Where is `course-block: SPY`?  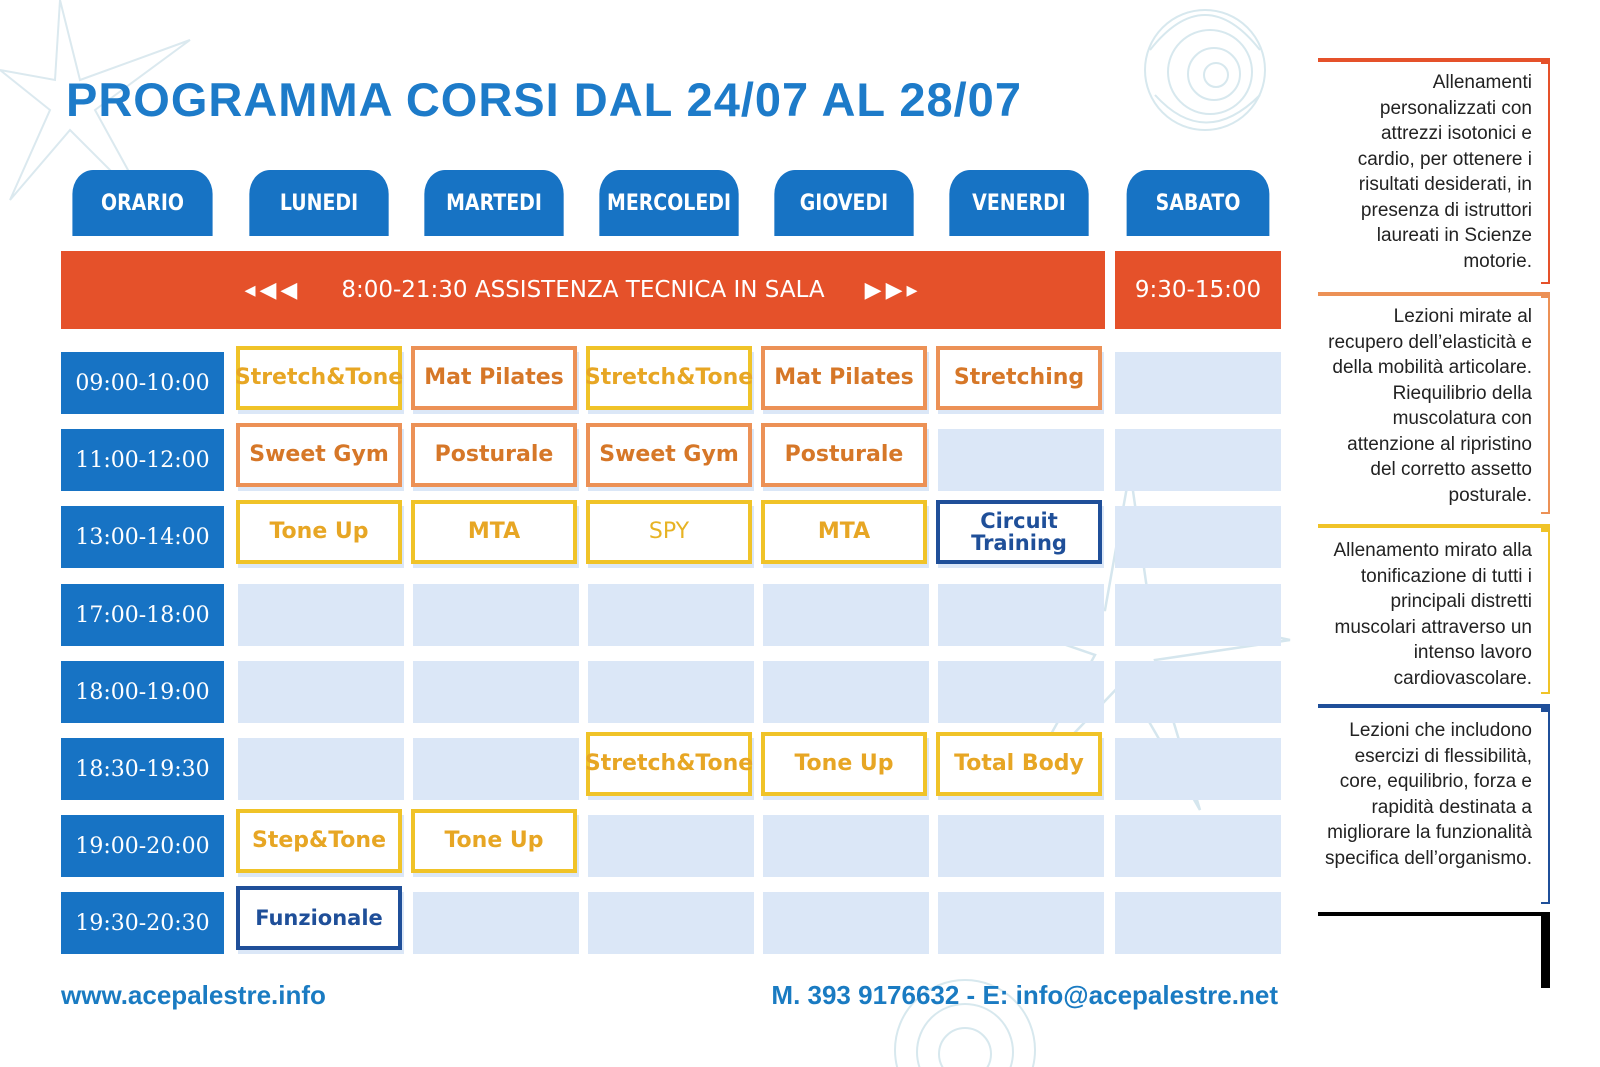 course-block: SPY is located at coordinates (669, 532).